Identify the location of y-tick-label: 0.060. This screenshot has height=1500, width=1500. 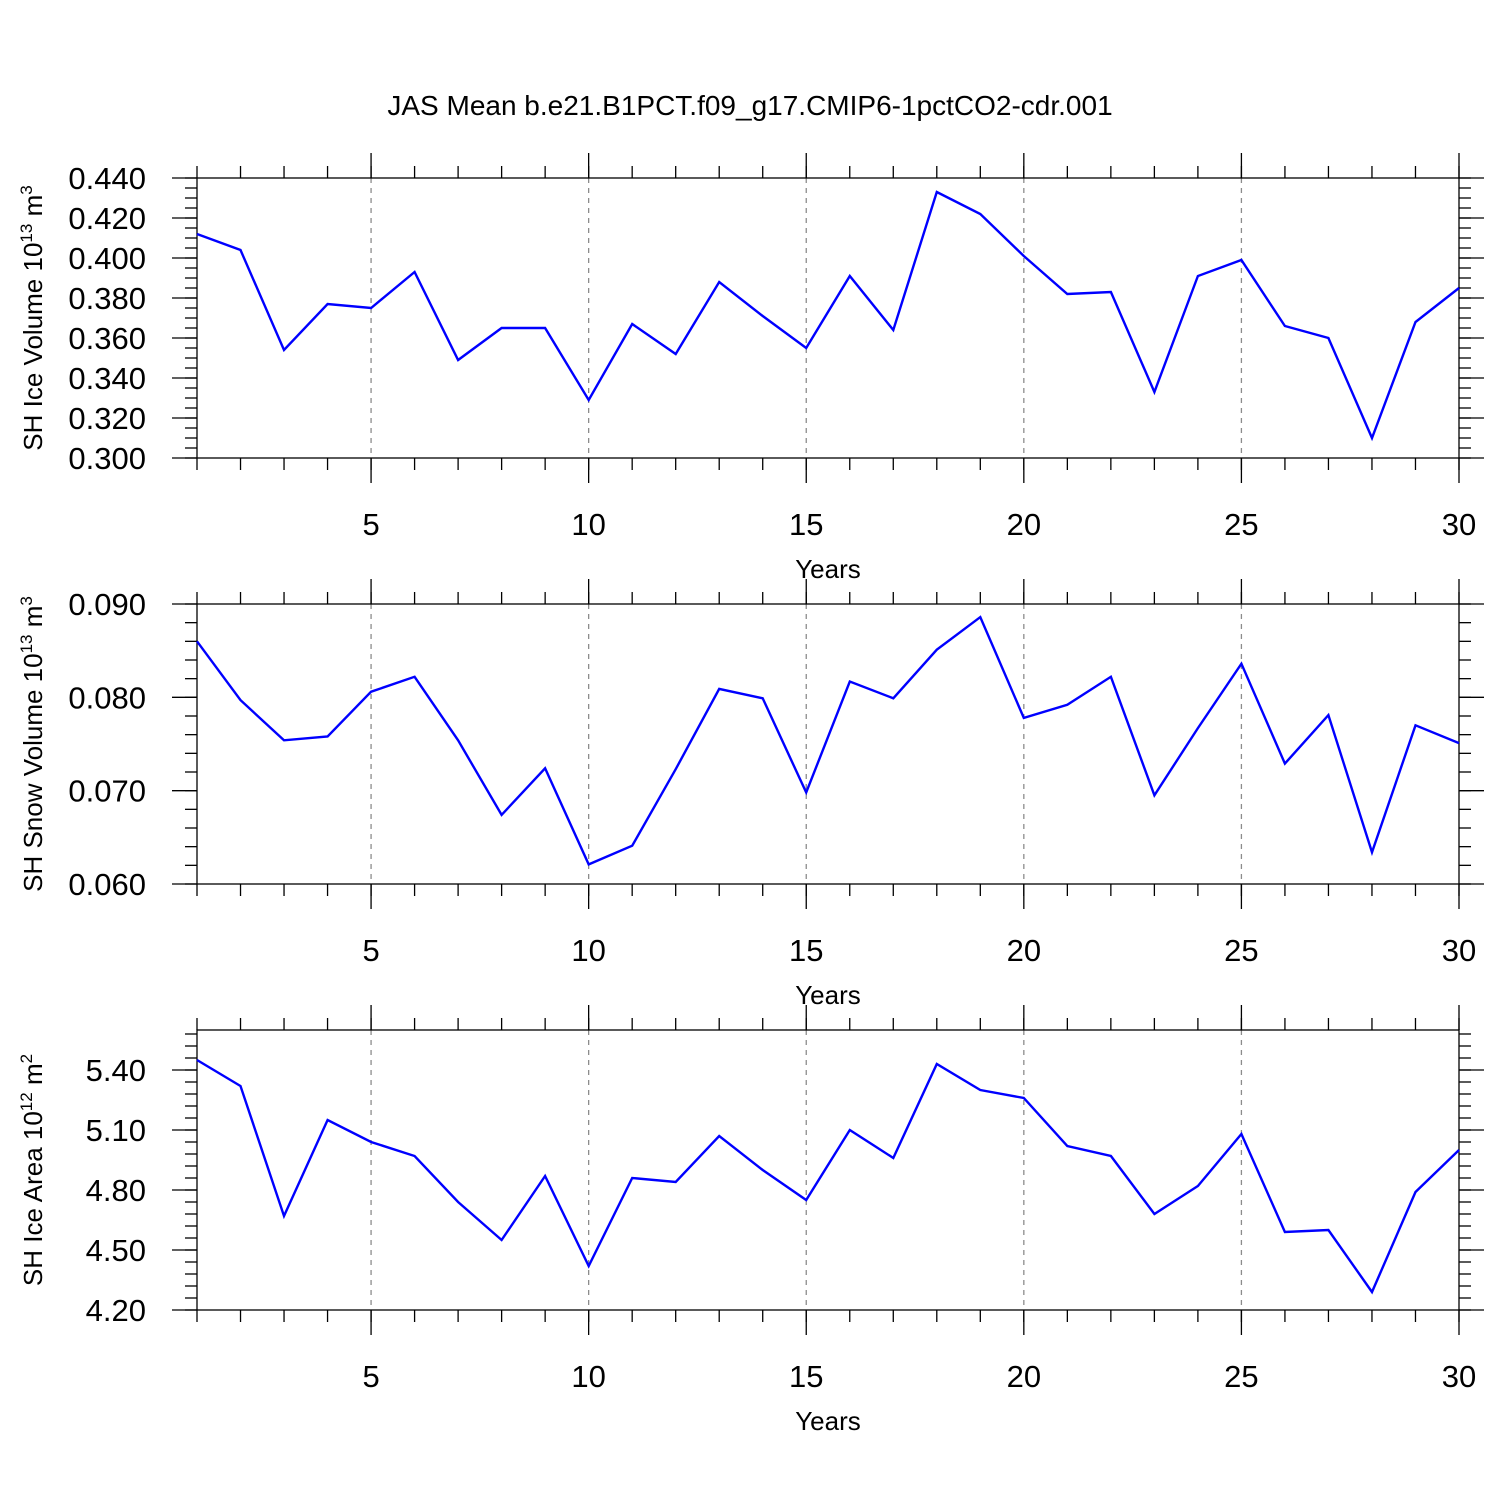
(107, 884).